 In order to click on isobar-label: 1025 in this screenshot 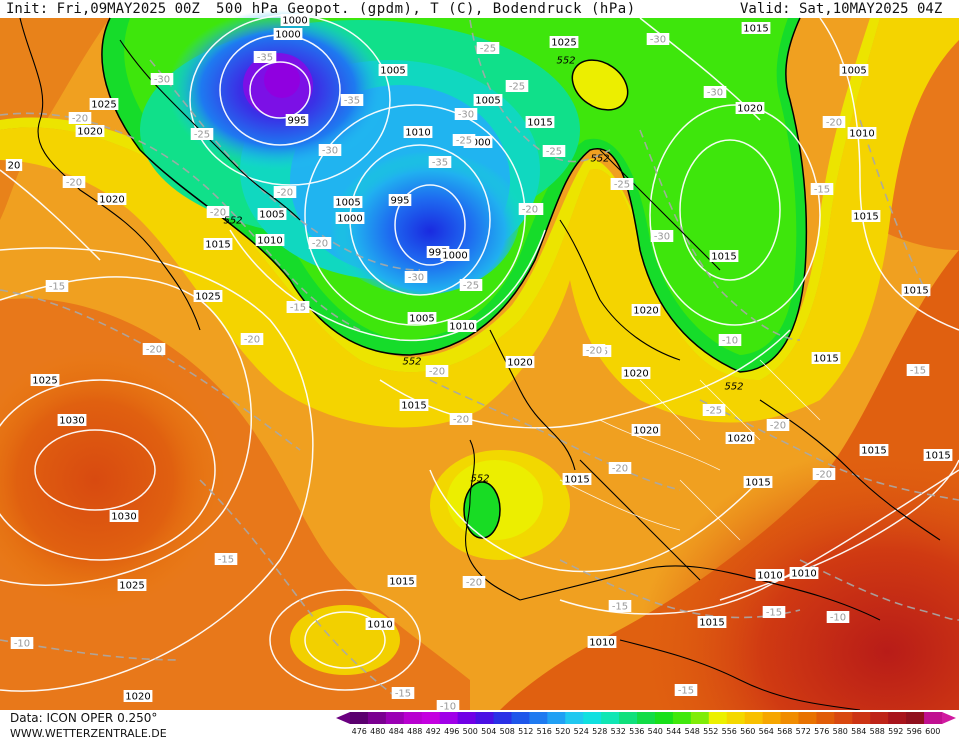, I will do `click(132, 585)`.